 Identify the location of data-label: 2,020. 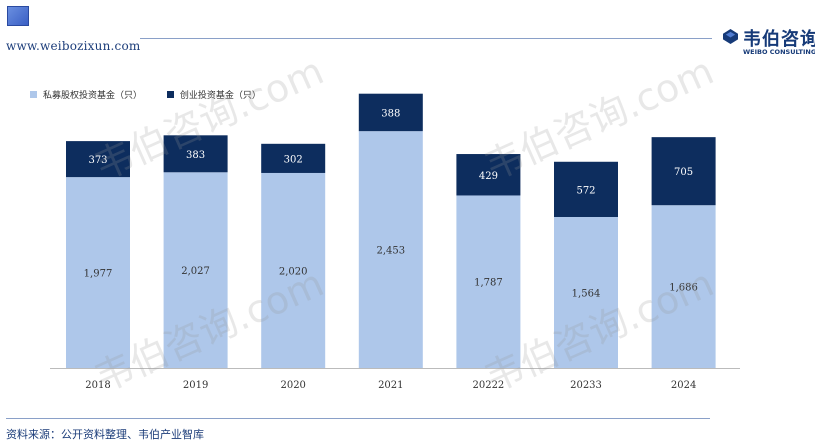
(293, 271).